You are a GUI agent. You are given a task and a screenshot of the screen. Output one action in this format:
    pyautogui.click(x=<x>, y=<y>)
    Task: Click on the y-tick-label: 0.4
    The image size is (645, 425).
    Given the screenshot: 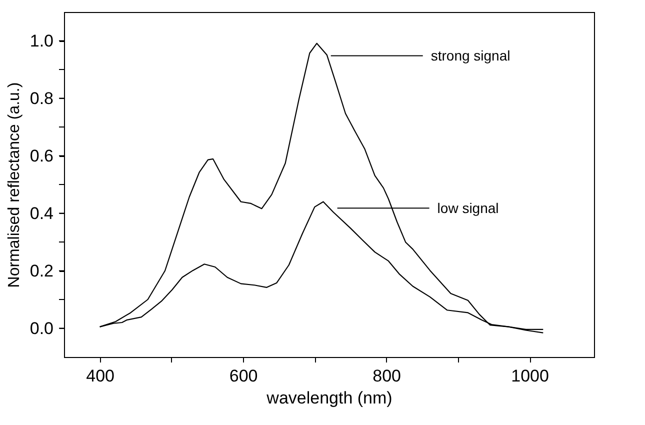 What is the action you would take?
    pyautogui.click(x=42, y=213)
    